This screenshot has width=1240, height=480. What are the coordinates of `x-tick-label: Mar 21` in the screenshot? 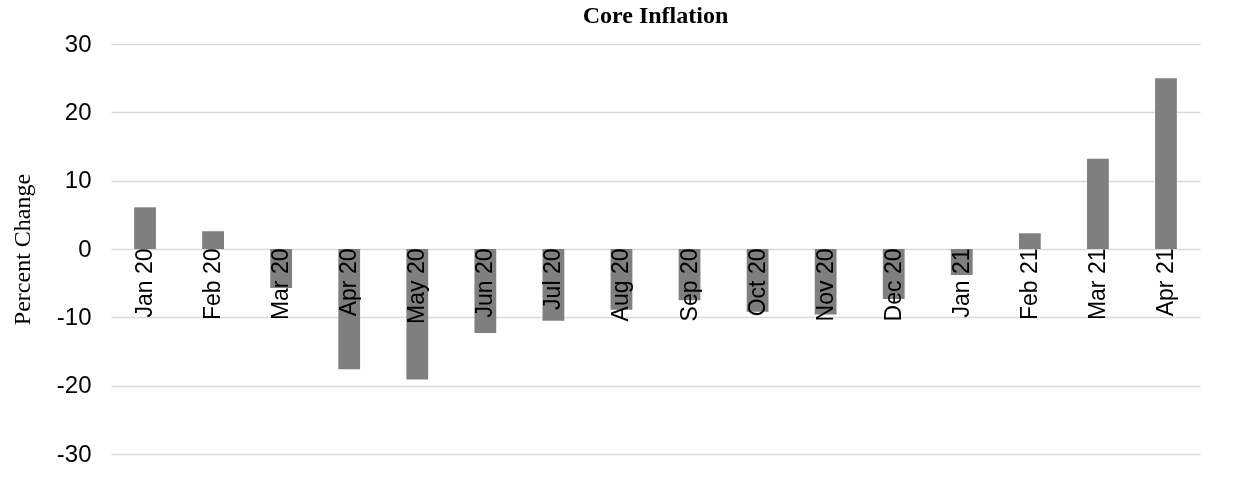 It's located at (1096, 284).